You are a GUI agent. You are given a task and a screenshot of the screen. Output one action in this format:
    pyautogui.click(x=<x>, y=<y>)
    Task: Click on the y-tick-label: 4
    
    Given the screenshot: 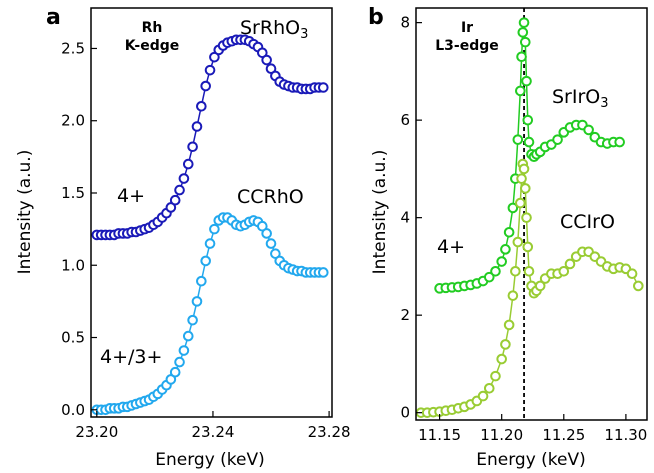 What is the action you would take?
    pyautogui.click(x=405, y=218)
    